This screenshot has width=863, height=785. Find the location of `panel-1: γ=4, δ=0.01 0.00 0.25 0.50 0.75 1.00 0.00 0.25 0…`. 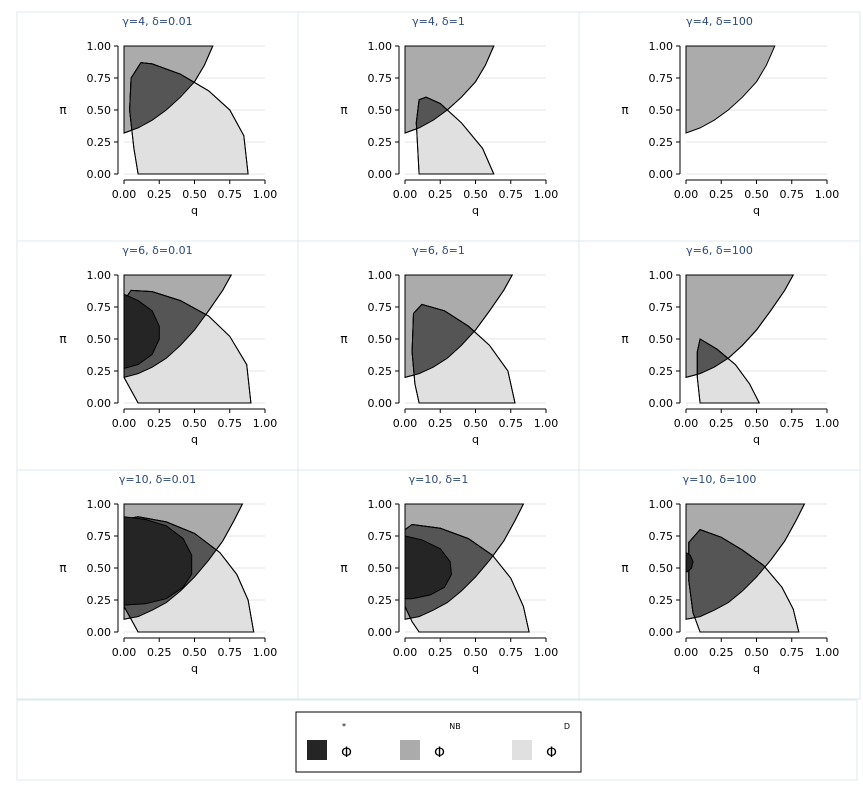

panel-1: γ=4, δ=0.01 0.00 0.25 0.50 0.75 1.00 0.00 0.25 0… is located at coordinates (157, 126).